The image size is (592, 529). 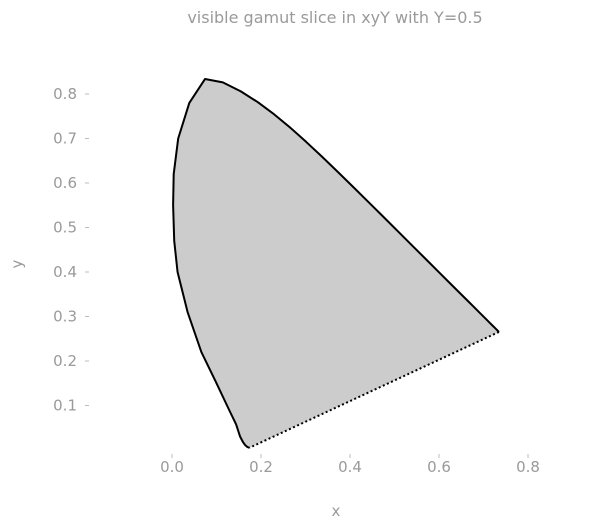 I want to click on y-axis: 0.1 0.2 0.3 0.4 0.5 0.6 0.7 0.8, so click(x=71, y=250).